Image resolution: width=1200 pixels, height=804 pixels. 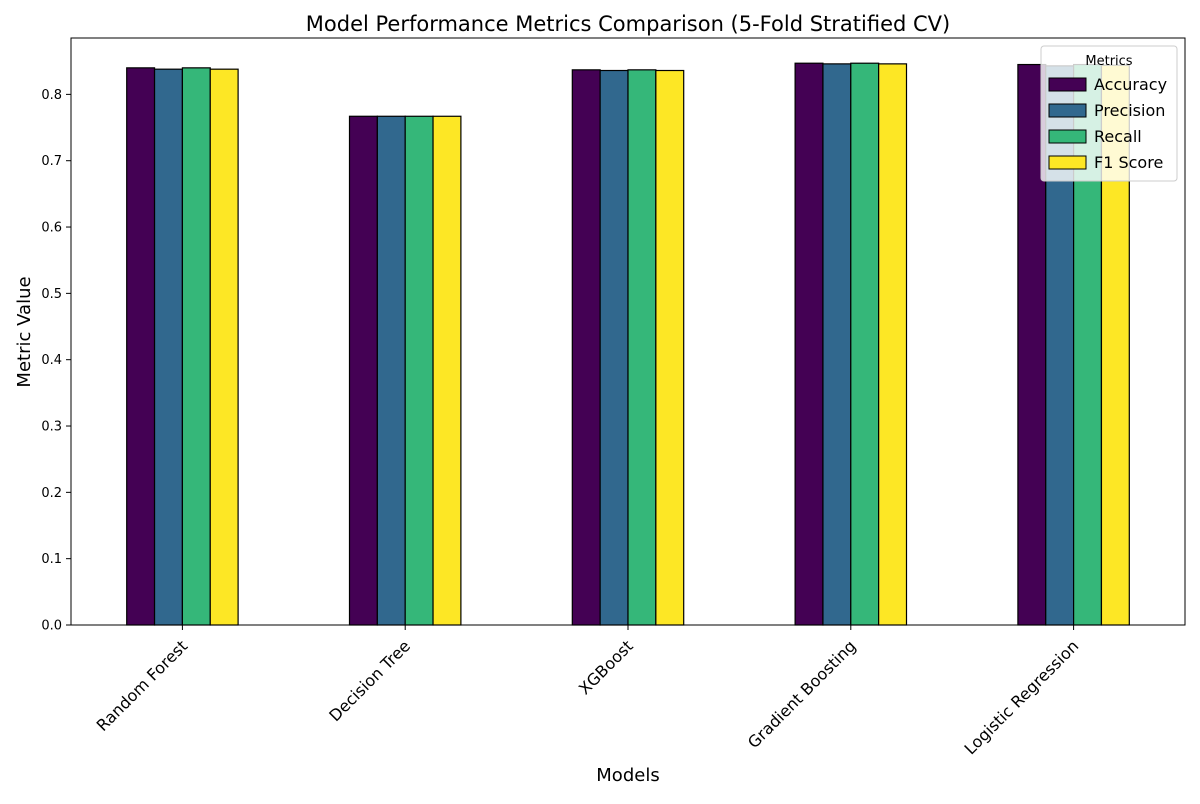 I want to click on x-tick-label: Gradient Boosting, so click(x=802, y=694).